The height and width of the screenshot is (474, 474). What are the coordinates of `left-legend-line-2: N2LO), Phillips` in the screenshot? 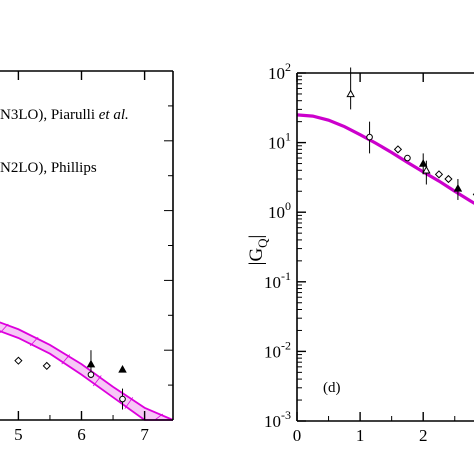 It's located at (48, 168).